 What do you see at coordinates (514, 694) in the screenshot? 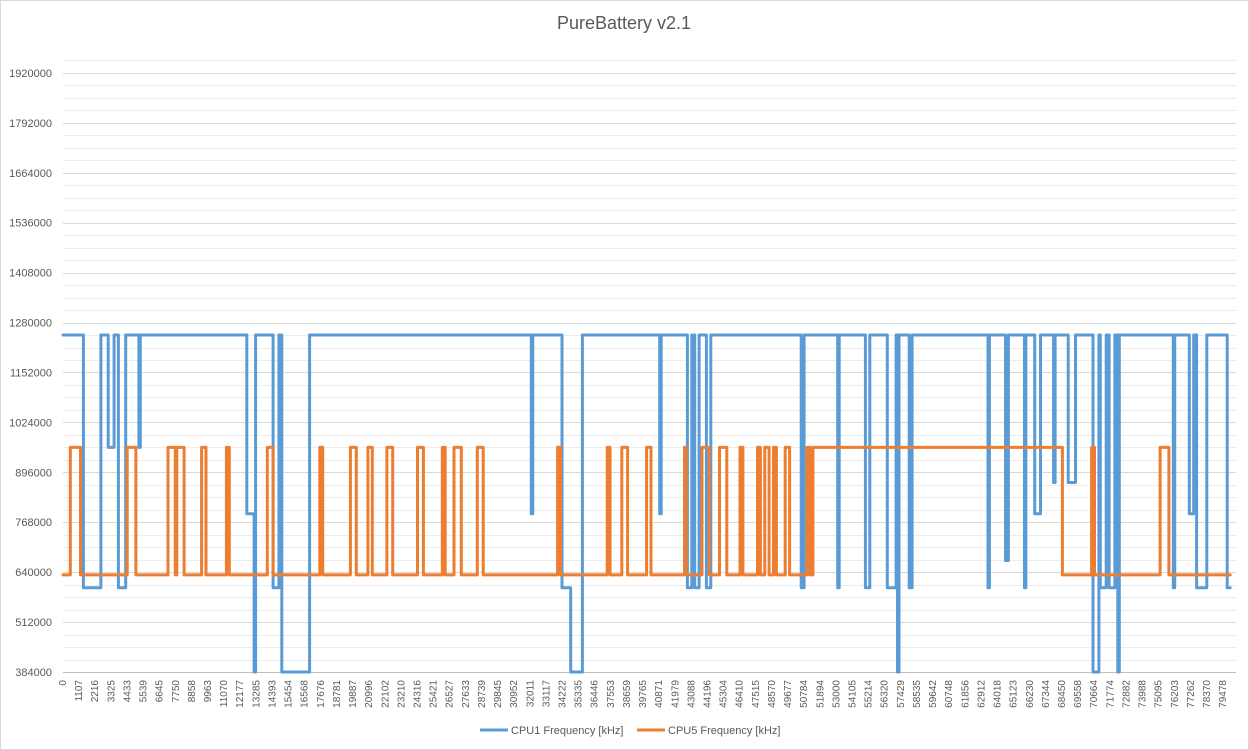
I see `x-tick-label: 30952` at bounding box center [514, 694].